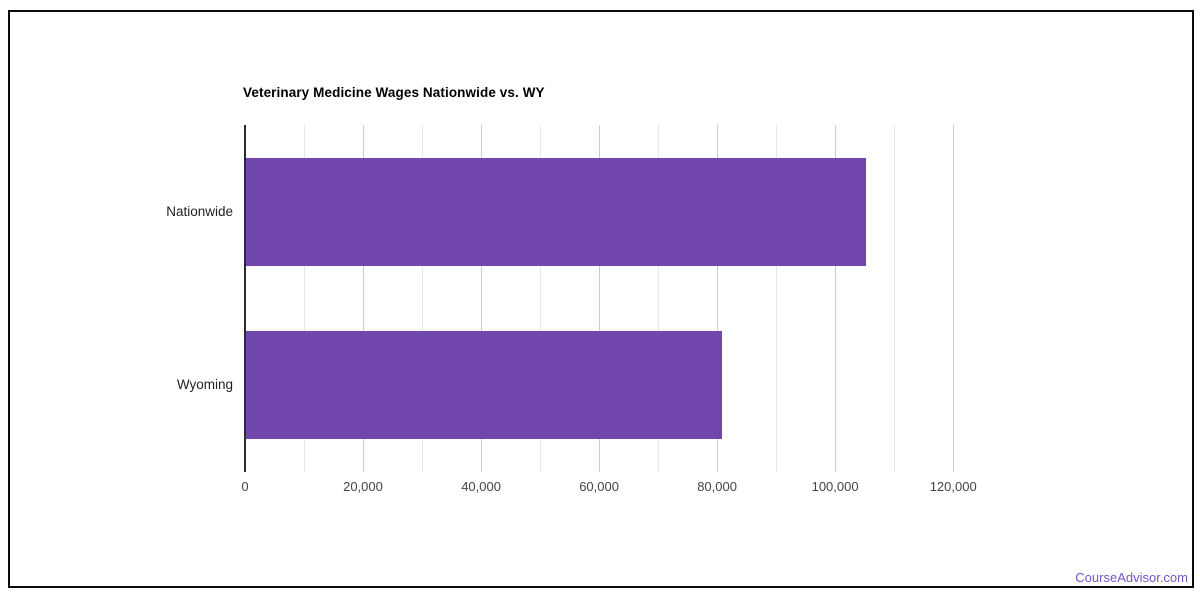 Image resolution: width=1200 pixels, height=600 pixels. I want to click on y-axis-line, so click(245, 298).